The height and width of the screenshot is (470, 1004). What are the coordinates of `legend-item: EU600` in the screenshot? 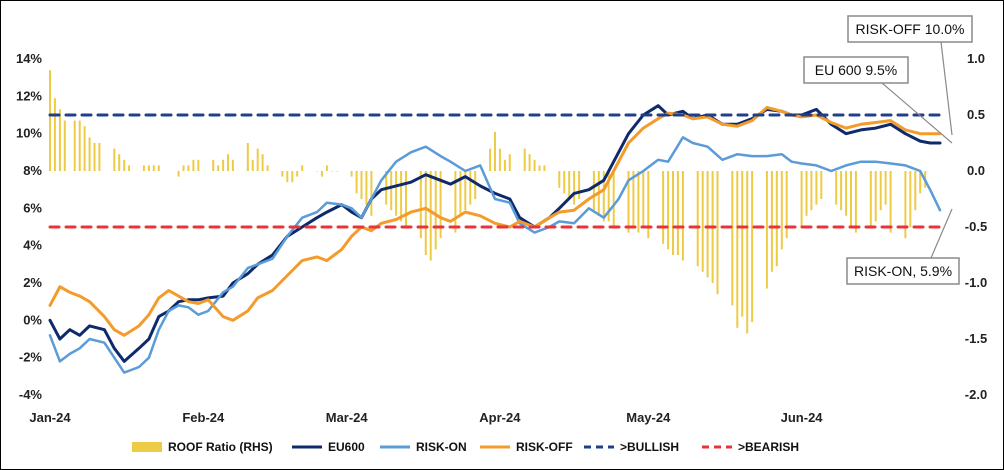 It's located at (328, 447).